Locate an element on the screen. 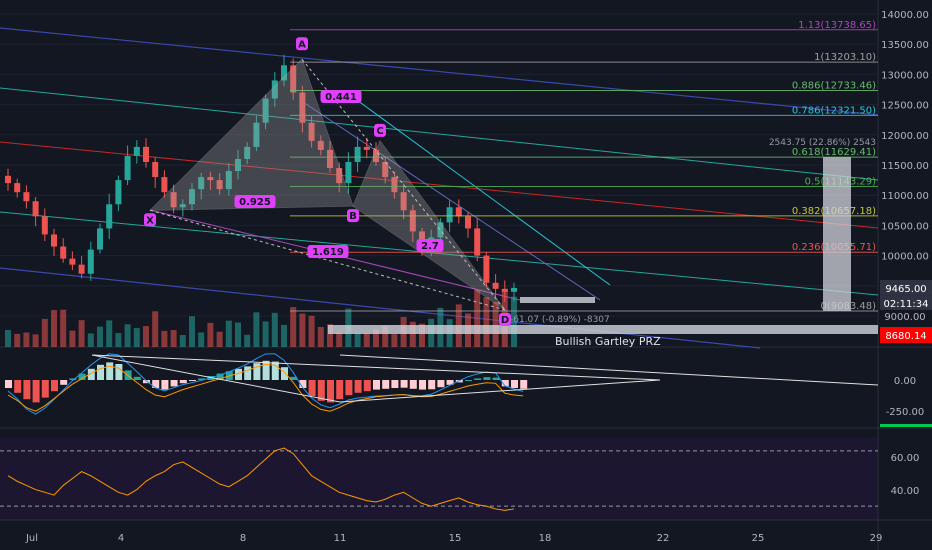 This screenshot has width=932, height=550. pattern-bcd is located at coordinates (429, 225).